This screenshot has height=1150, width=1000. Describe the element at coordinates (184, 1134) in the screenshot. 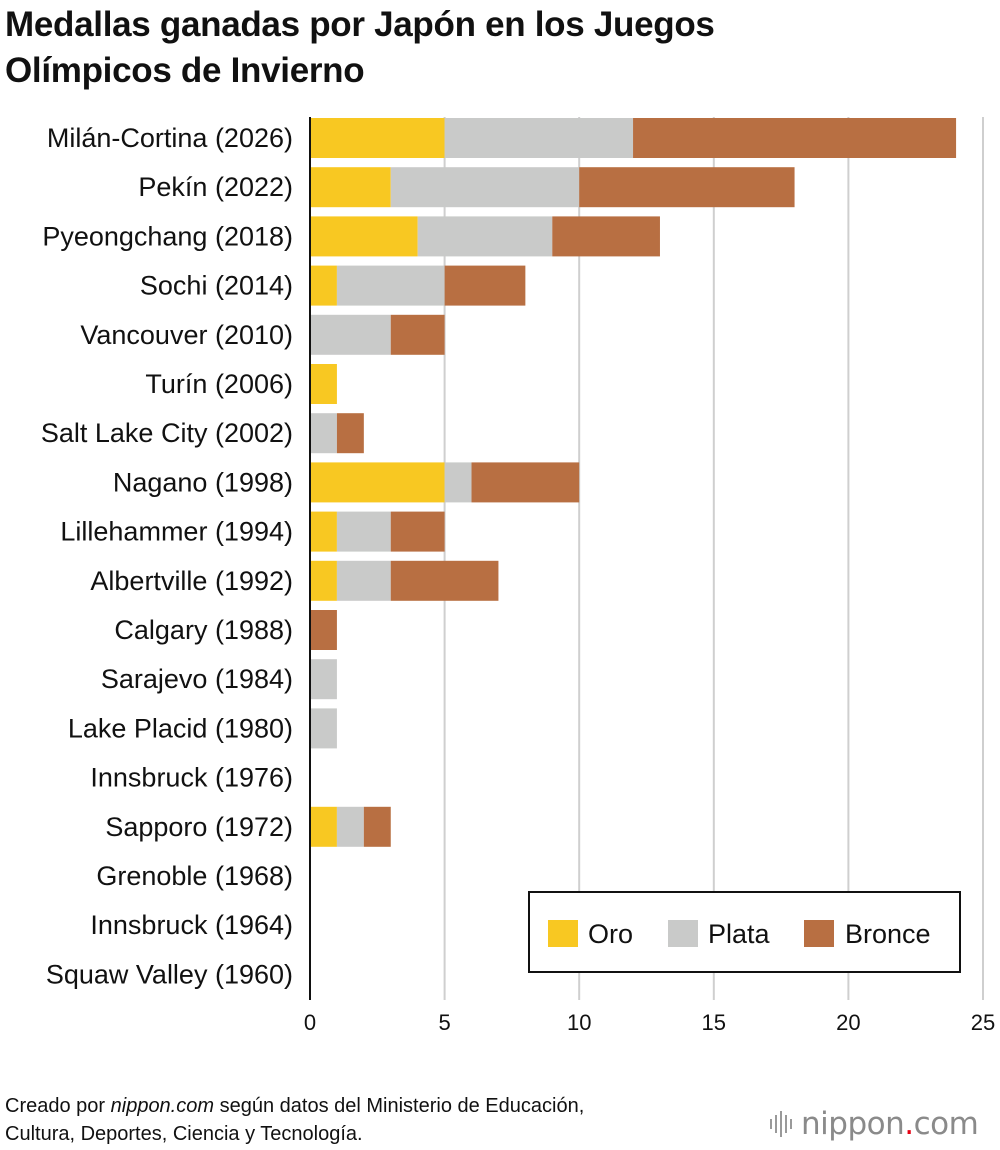

I see `source-note-line-2: Cultura, Deportes, Ciencia y Tecnología.` at that location.